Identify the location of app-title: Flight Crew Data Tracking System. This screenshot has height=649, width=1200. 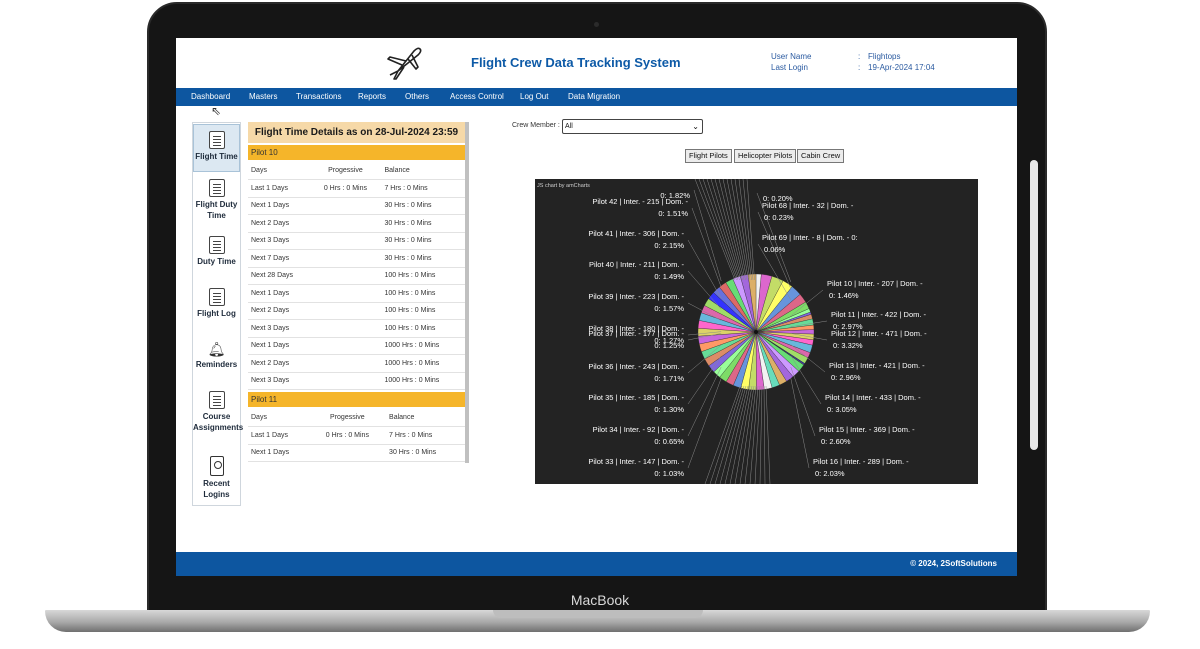
(576, 62).